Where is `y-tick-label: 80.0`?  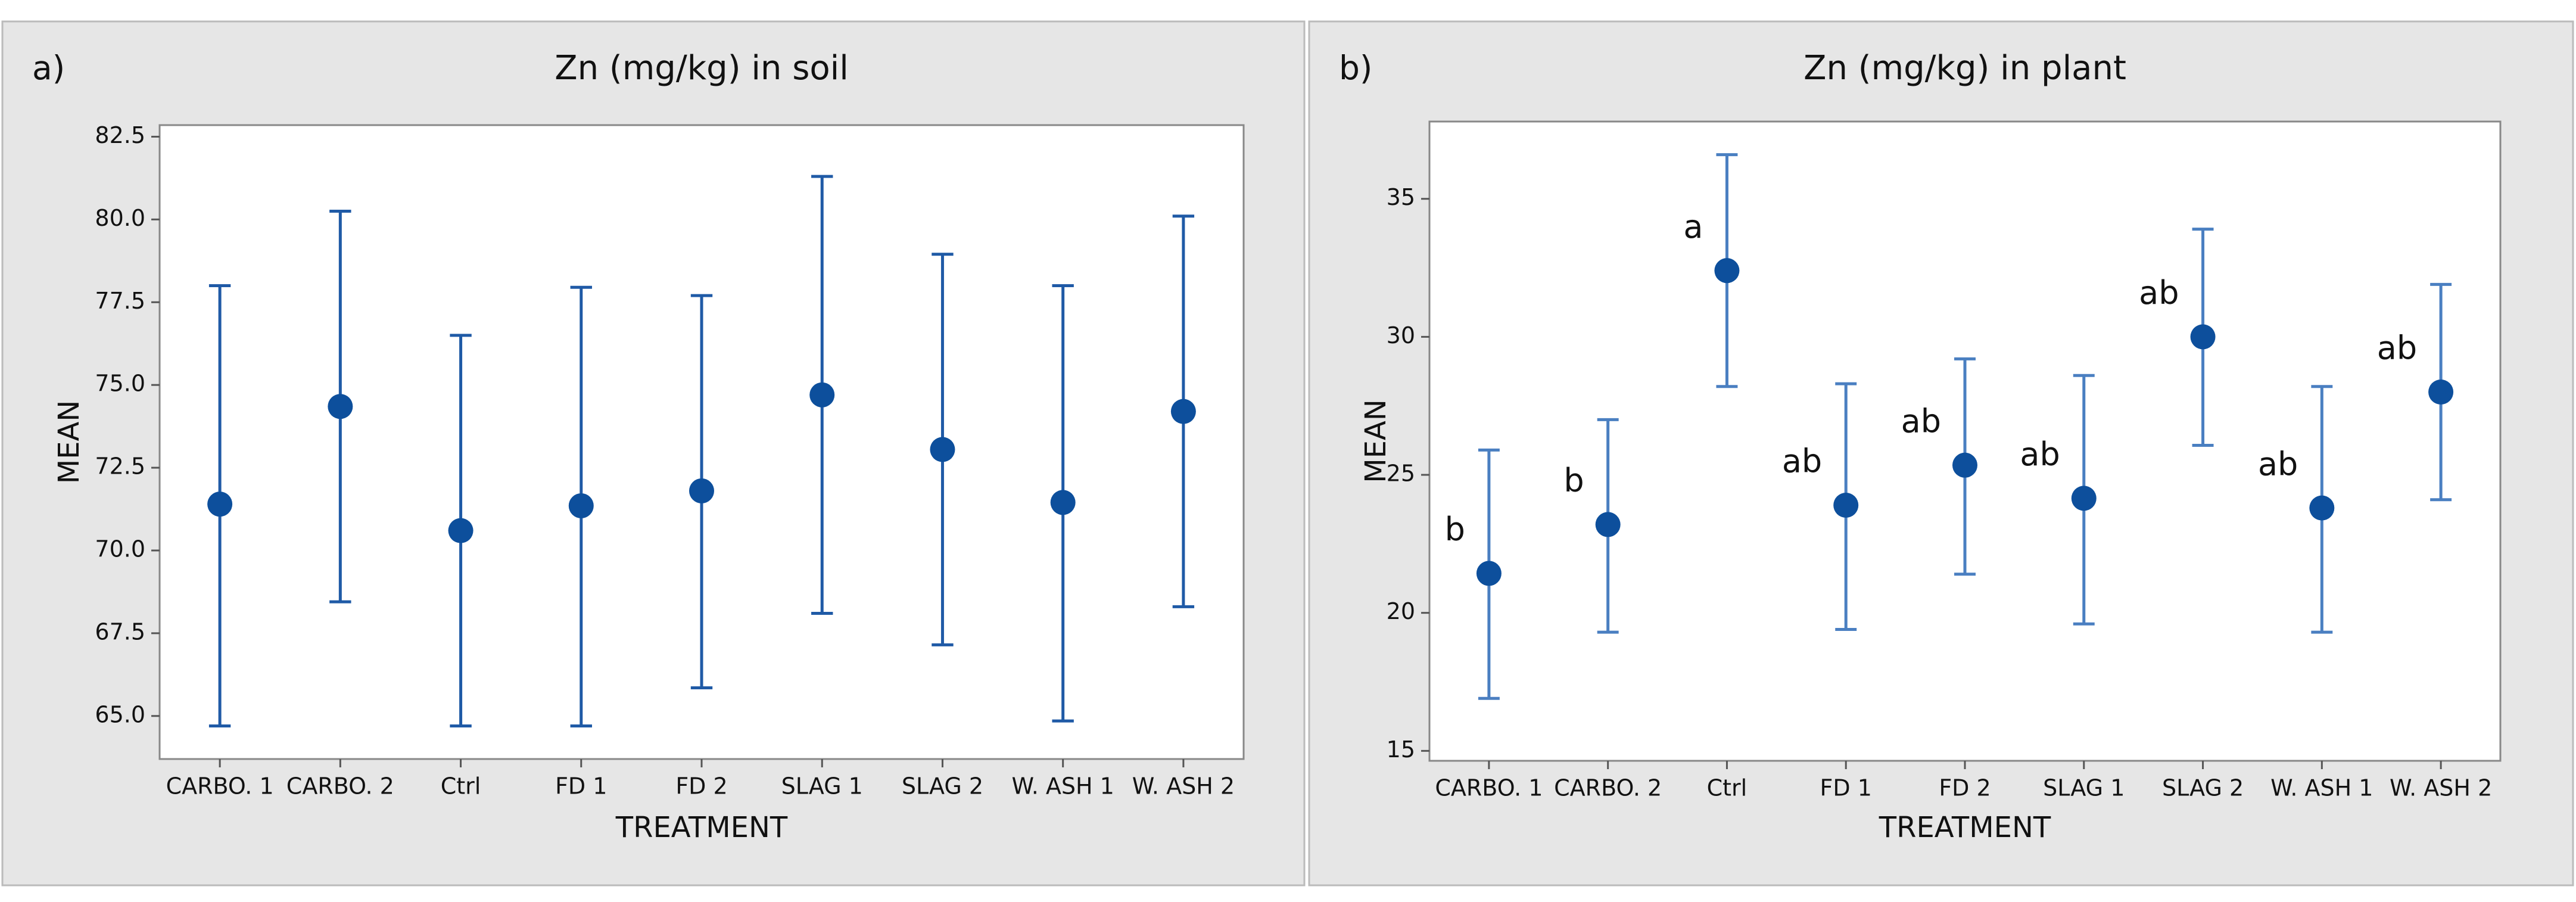 y-tick-label: 80.0 is located at coordinates (120, 218).